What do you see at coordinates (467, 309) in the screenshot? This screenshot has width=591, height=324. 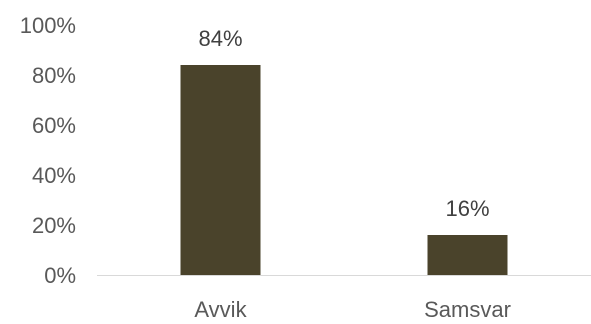 I see `x-category-label: Samsvar` at bounding box center [467, 309].